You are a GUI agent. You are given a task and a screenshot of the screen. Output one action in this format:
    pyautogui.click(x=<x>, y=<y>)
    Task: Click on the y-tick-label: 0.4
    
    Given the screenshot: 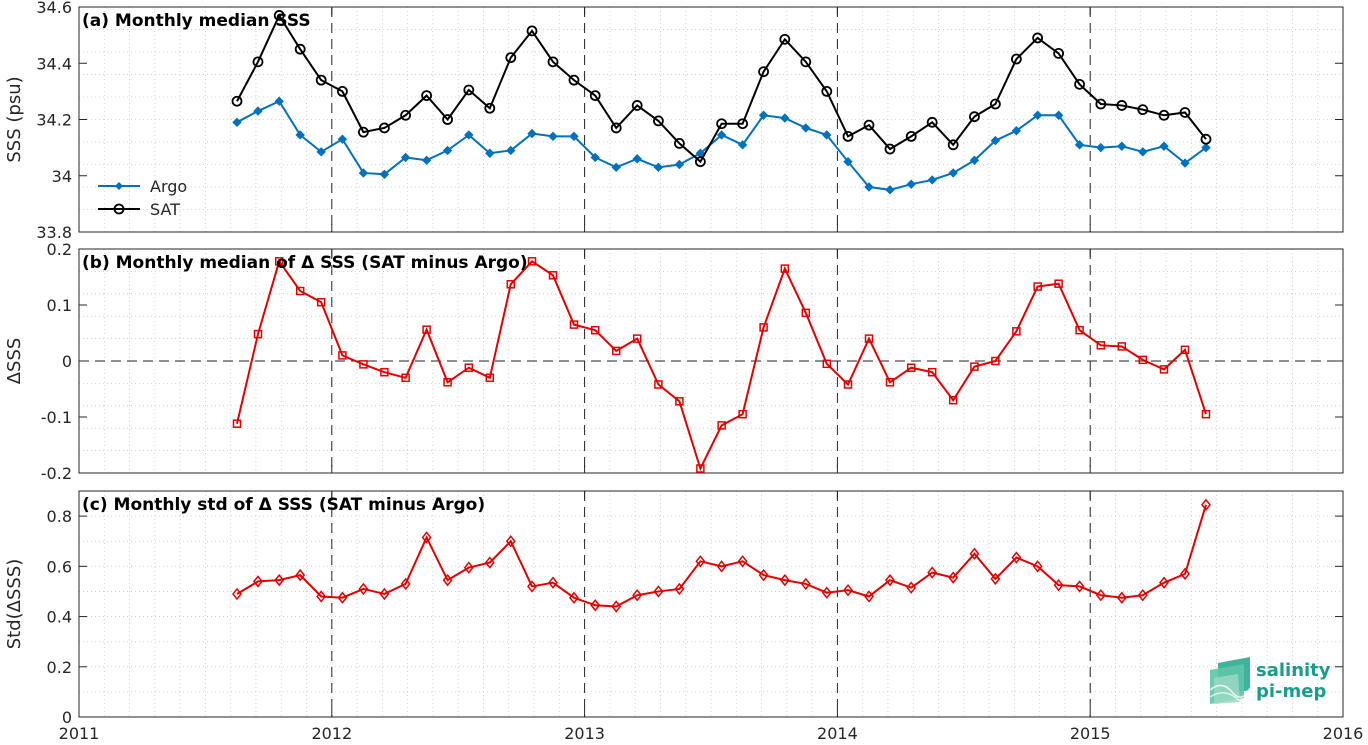 What is the action you would take?
    pyautogui.click(x=59, y=617)
    